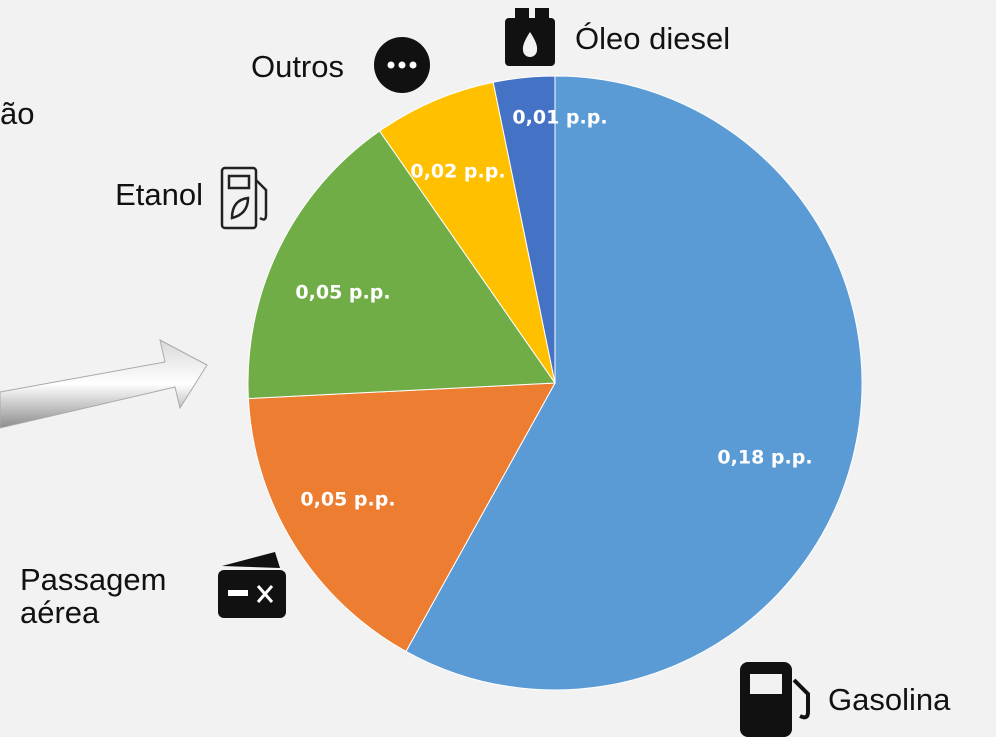 Image resolution: width=996 pixels, height=737 pixels. What do you see at coordinates (17, 113) in the screenshot?
I see `annotation: ão` at bounding box center [17, 113].